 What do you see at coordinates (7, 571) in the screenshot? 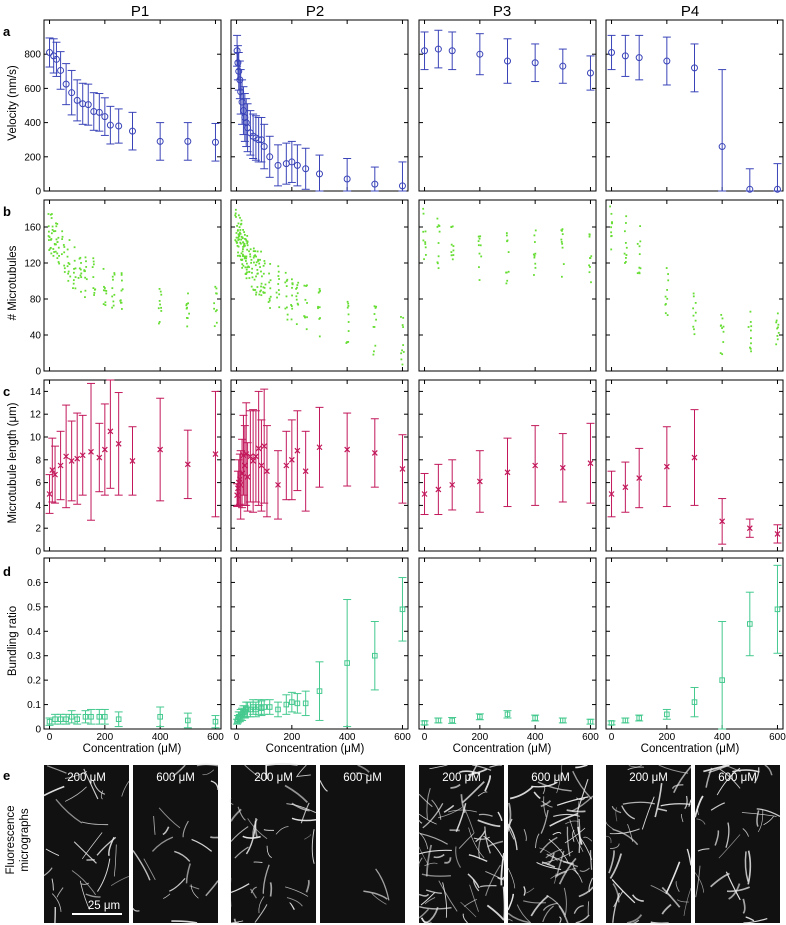
I see `row-letter-d: d` at bounding box center [7, 571].